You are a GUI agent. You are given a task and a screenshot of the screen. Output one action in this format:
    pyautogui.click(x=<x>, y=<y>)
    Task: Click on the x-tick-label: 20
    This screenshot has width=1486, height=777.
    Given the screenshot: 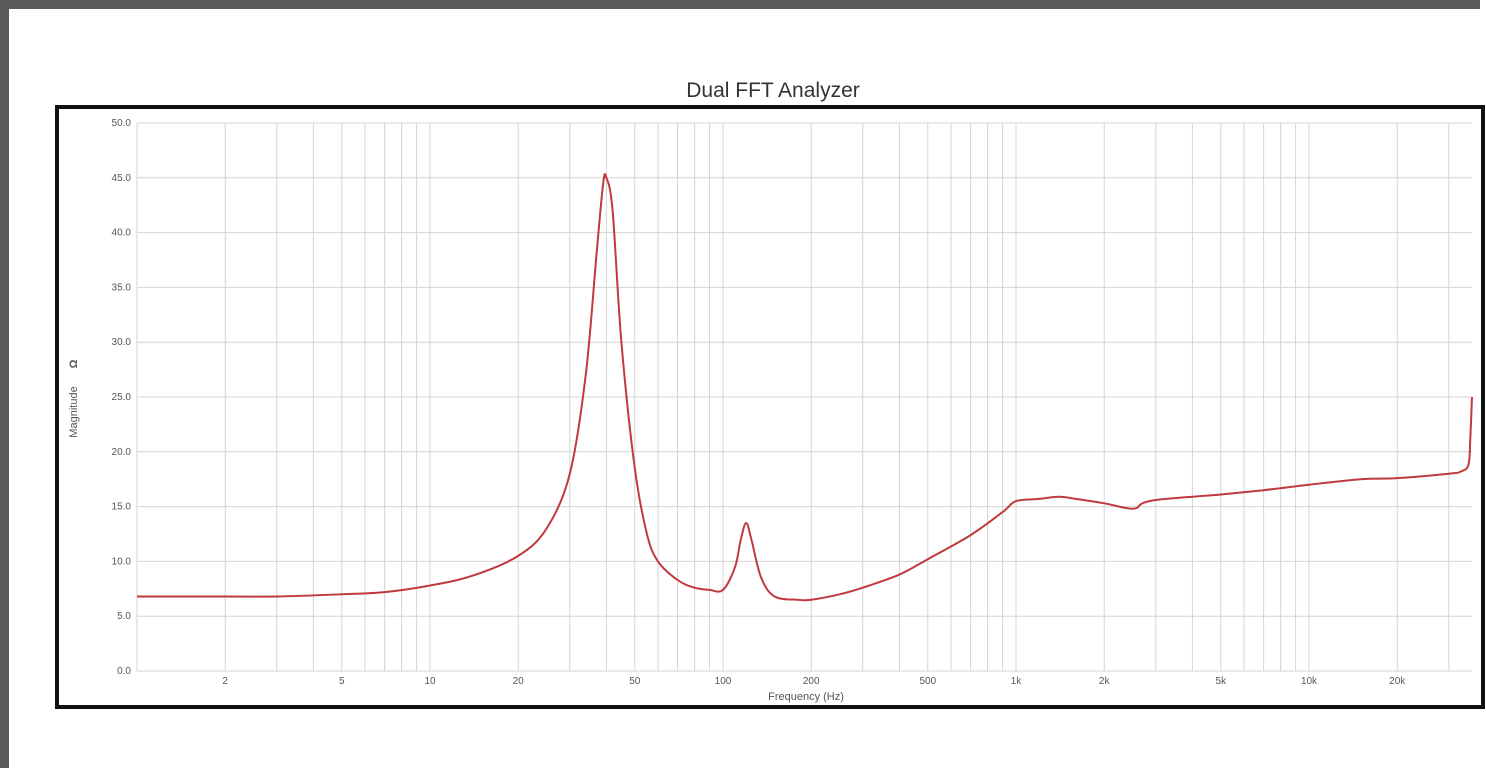 What is the action you would take?
    pyautogui.click(x=519, y=681)
    